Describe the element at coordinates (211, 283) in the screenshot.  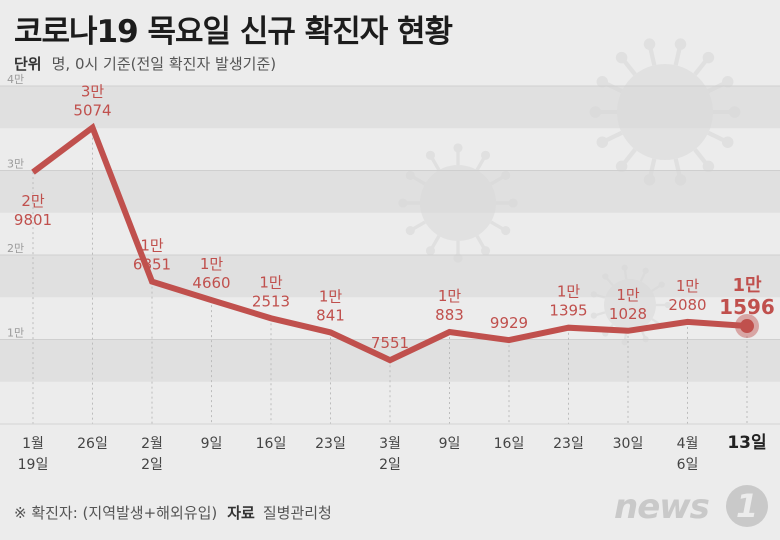
I see `data-label-value: 4660` at that location.